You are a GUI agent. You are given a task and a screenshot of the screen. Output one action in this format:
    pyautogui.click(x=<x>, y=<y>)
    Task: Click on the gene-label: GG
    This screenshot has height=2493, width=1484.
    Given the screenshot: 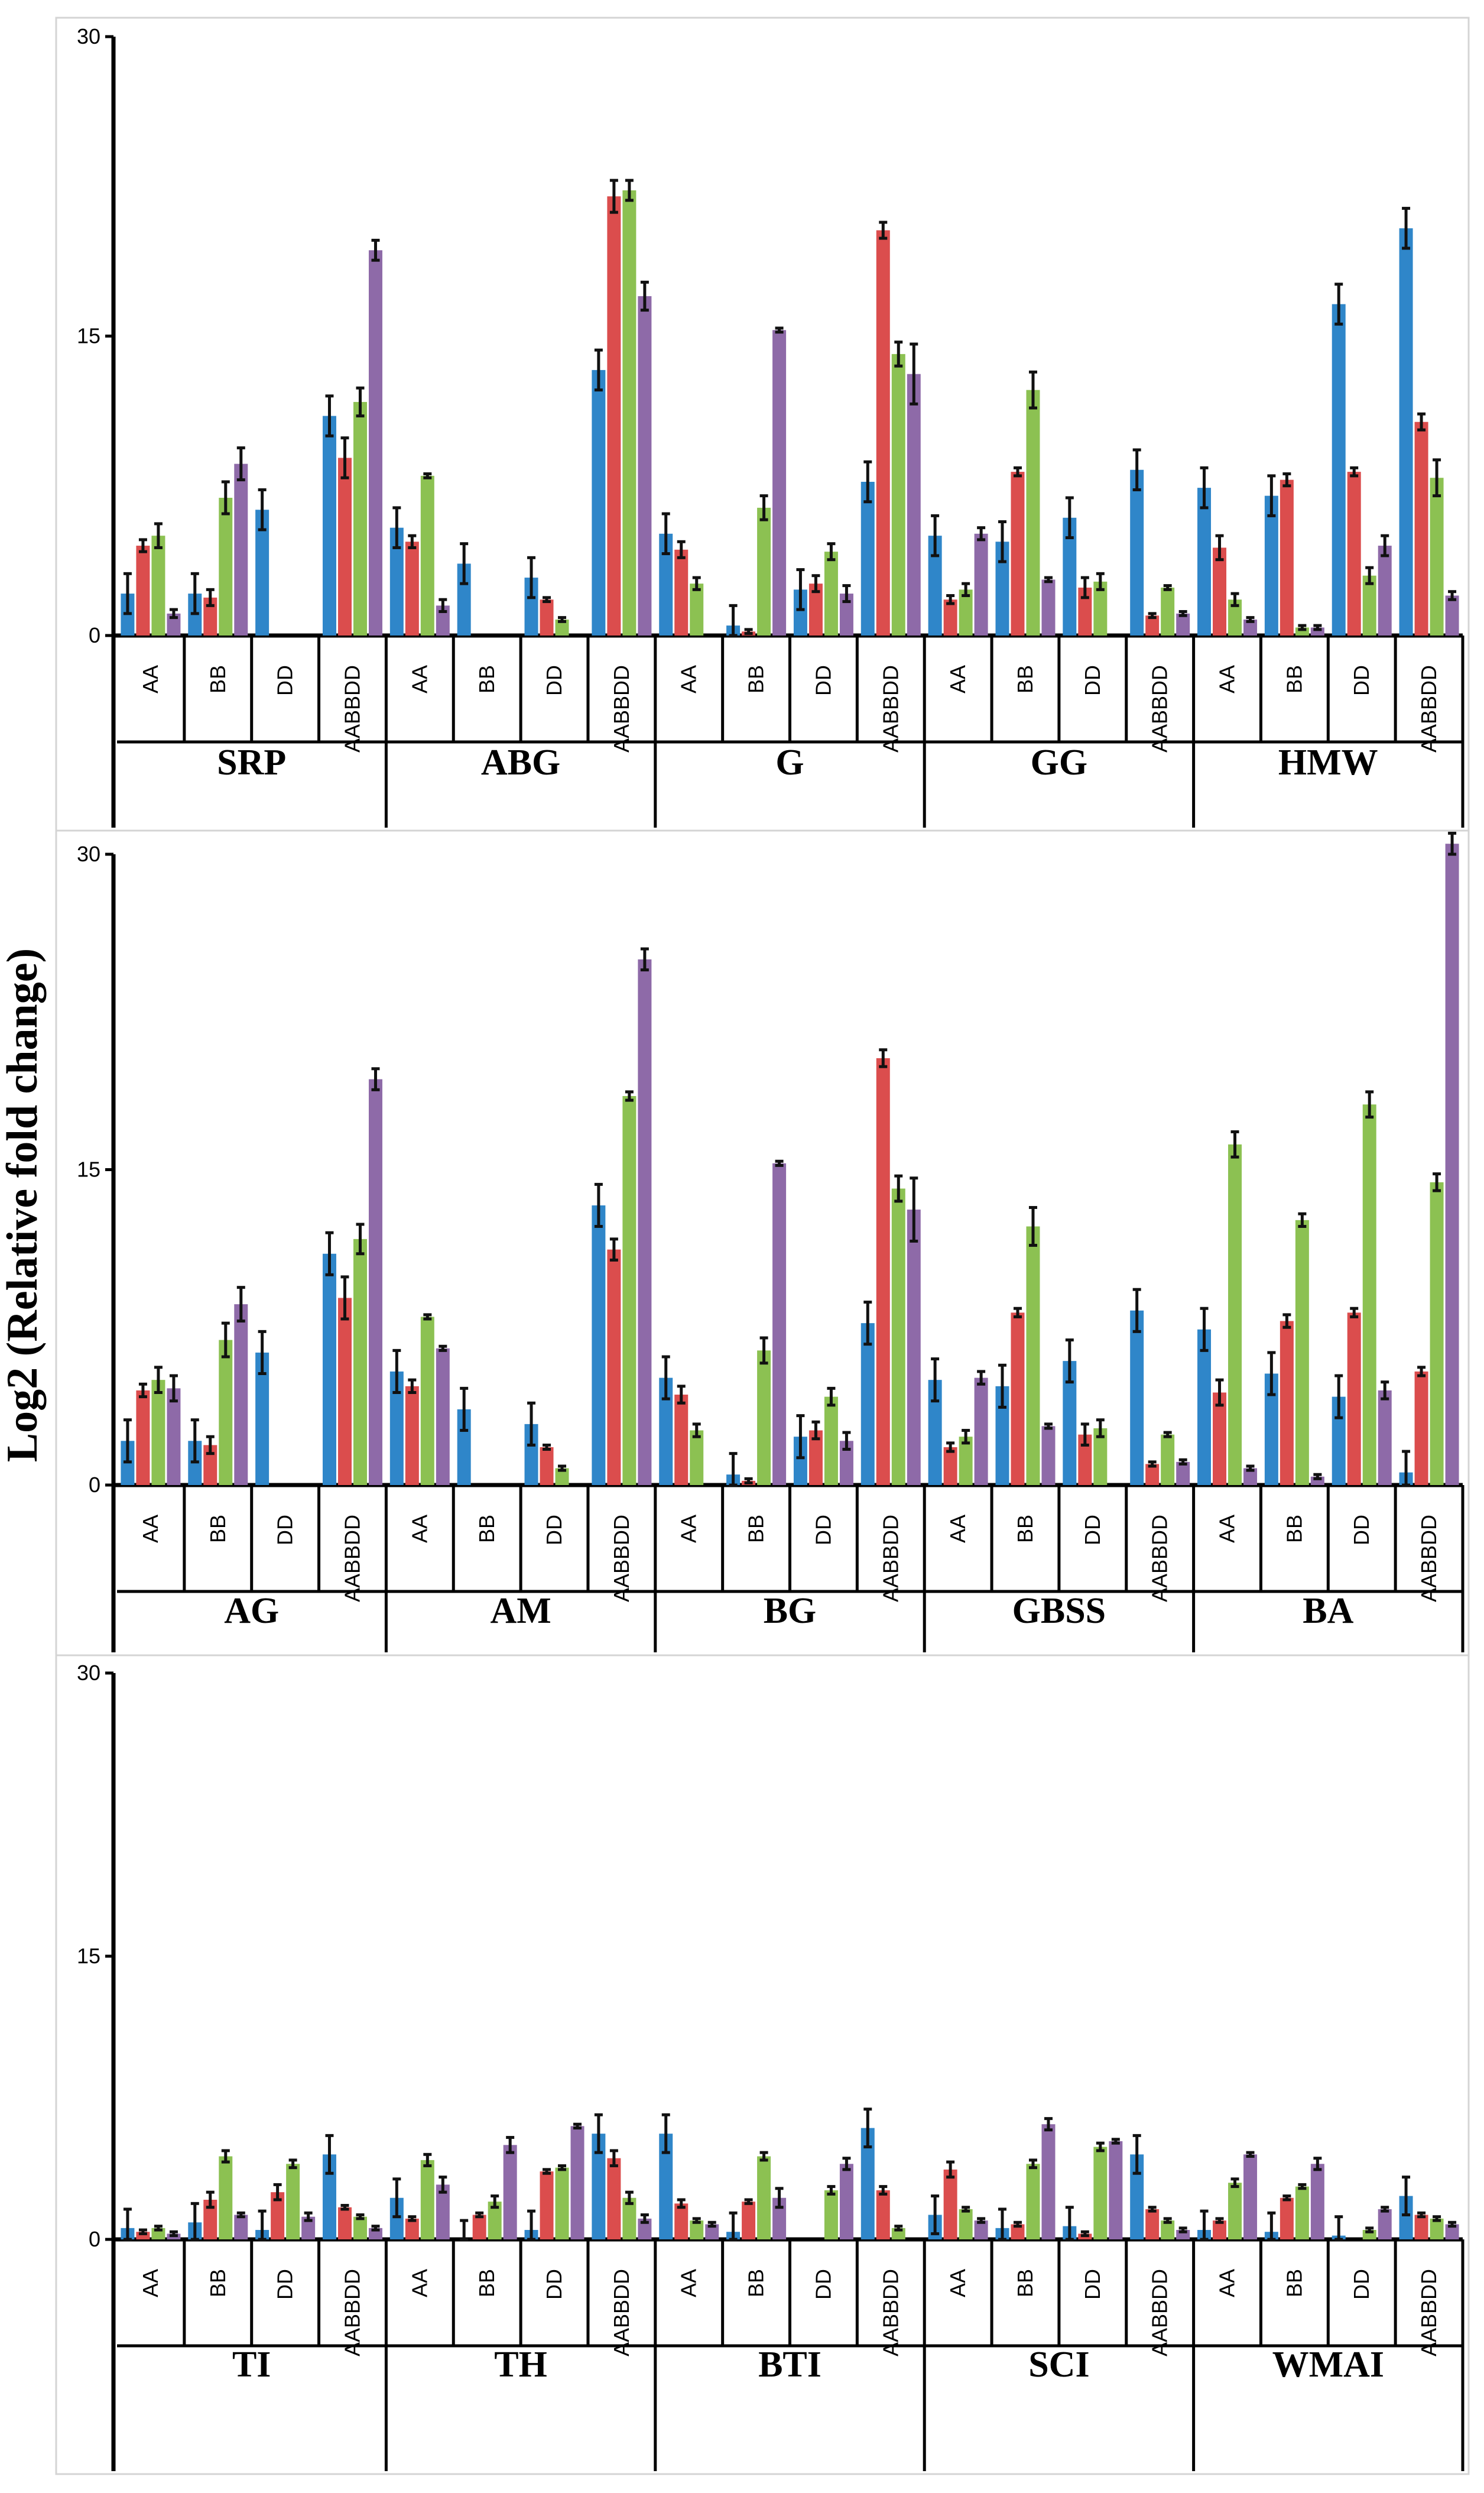 What is the action you would take?
    pyautogui.click(x=1059, y=763)
    